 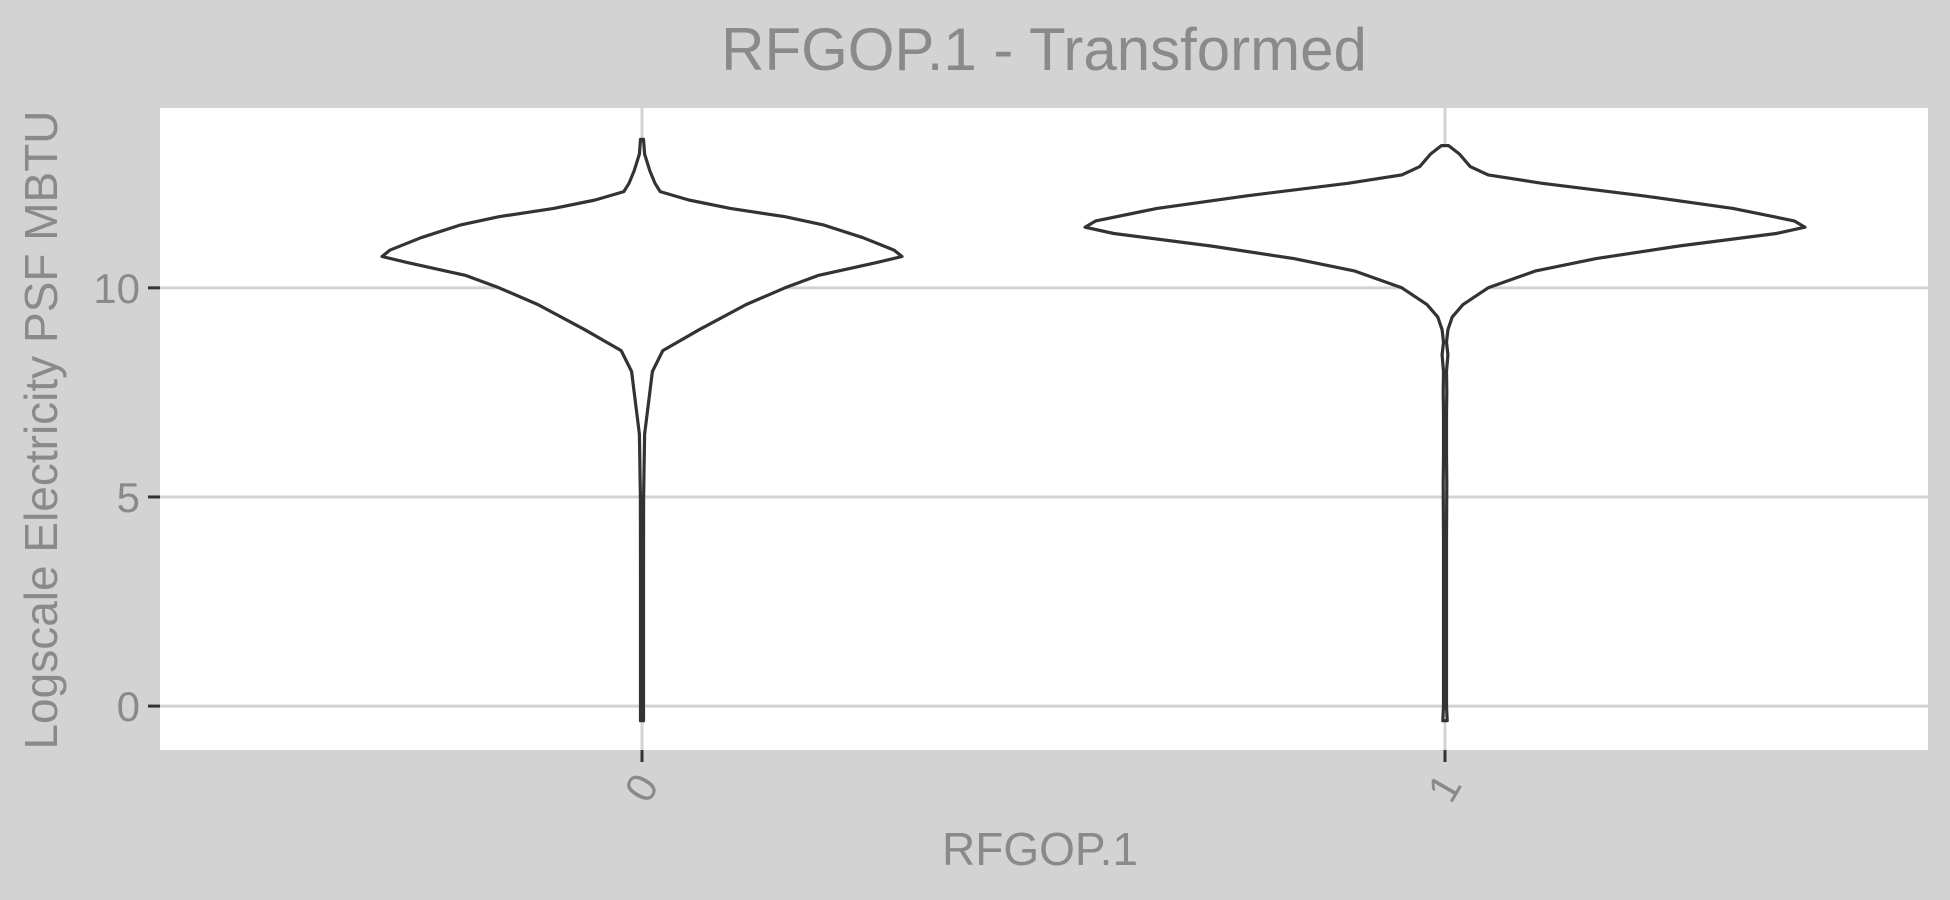 What do you see at coordinates (116, 288) in the screenshot?
I see `y-tick-label: 10` at bounding box center [116, 288].